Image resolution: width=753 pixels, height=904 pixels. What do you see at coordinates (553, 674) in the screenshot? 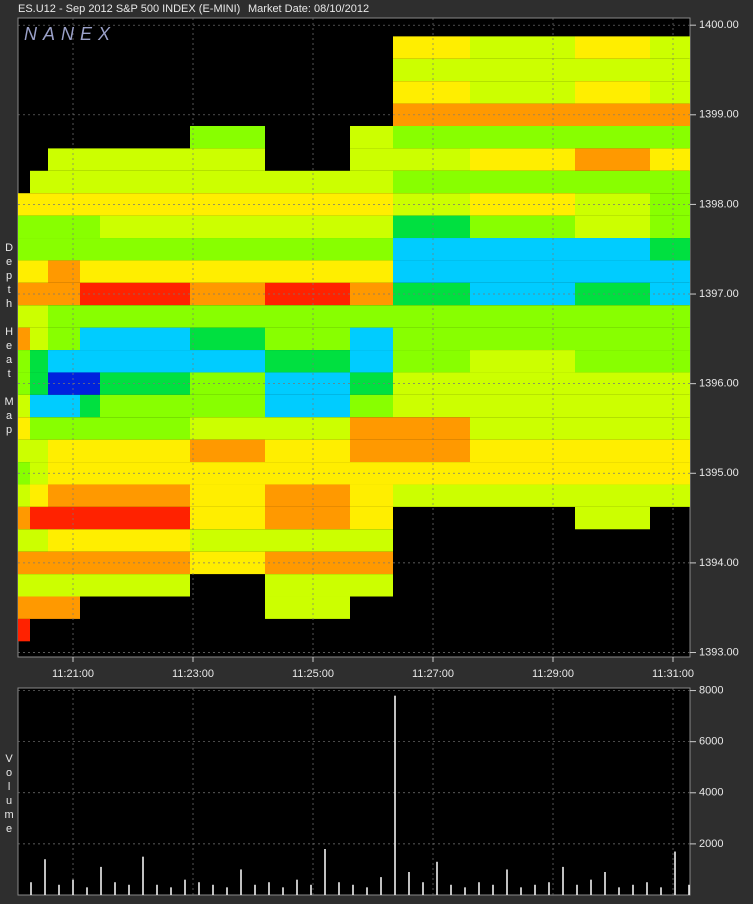
I see `x-tick-label: 11:29:00` at bounding box center [553, 674].